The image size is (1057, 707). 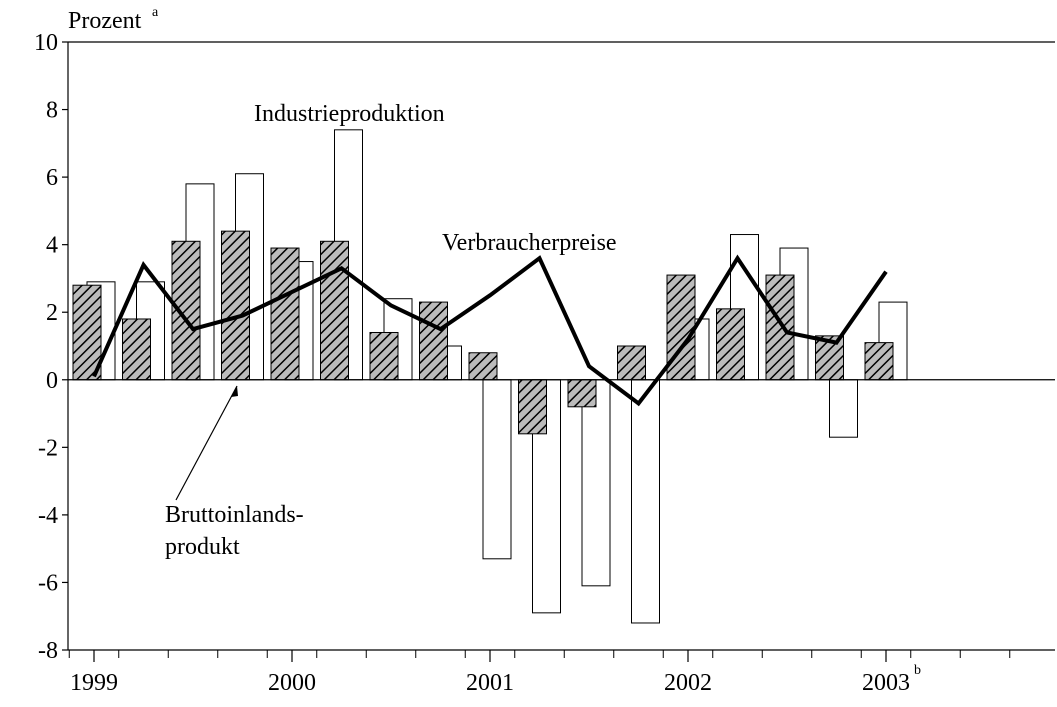 What do you see at coordinates (48, 583) in the screenshot?
I see `y-tick-label: -6` at bounding box center [48, 583].